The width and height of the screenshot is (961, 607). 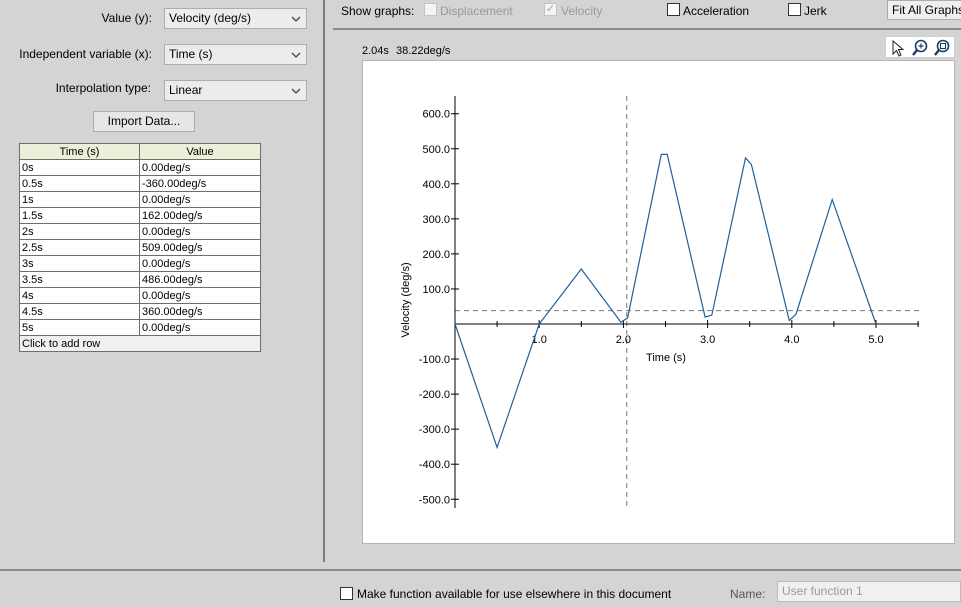 What do you see at coordinates (434, 430) in the screenshot?
I see `y-tick-label: -300.0` at bounding box center [434, 430].